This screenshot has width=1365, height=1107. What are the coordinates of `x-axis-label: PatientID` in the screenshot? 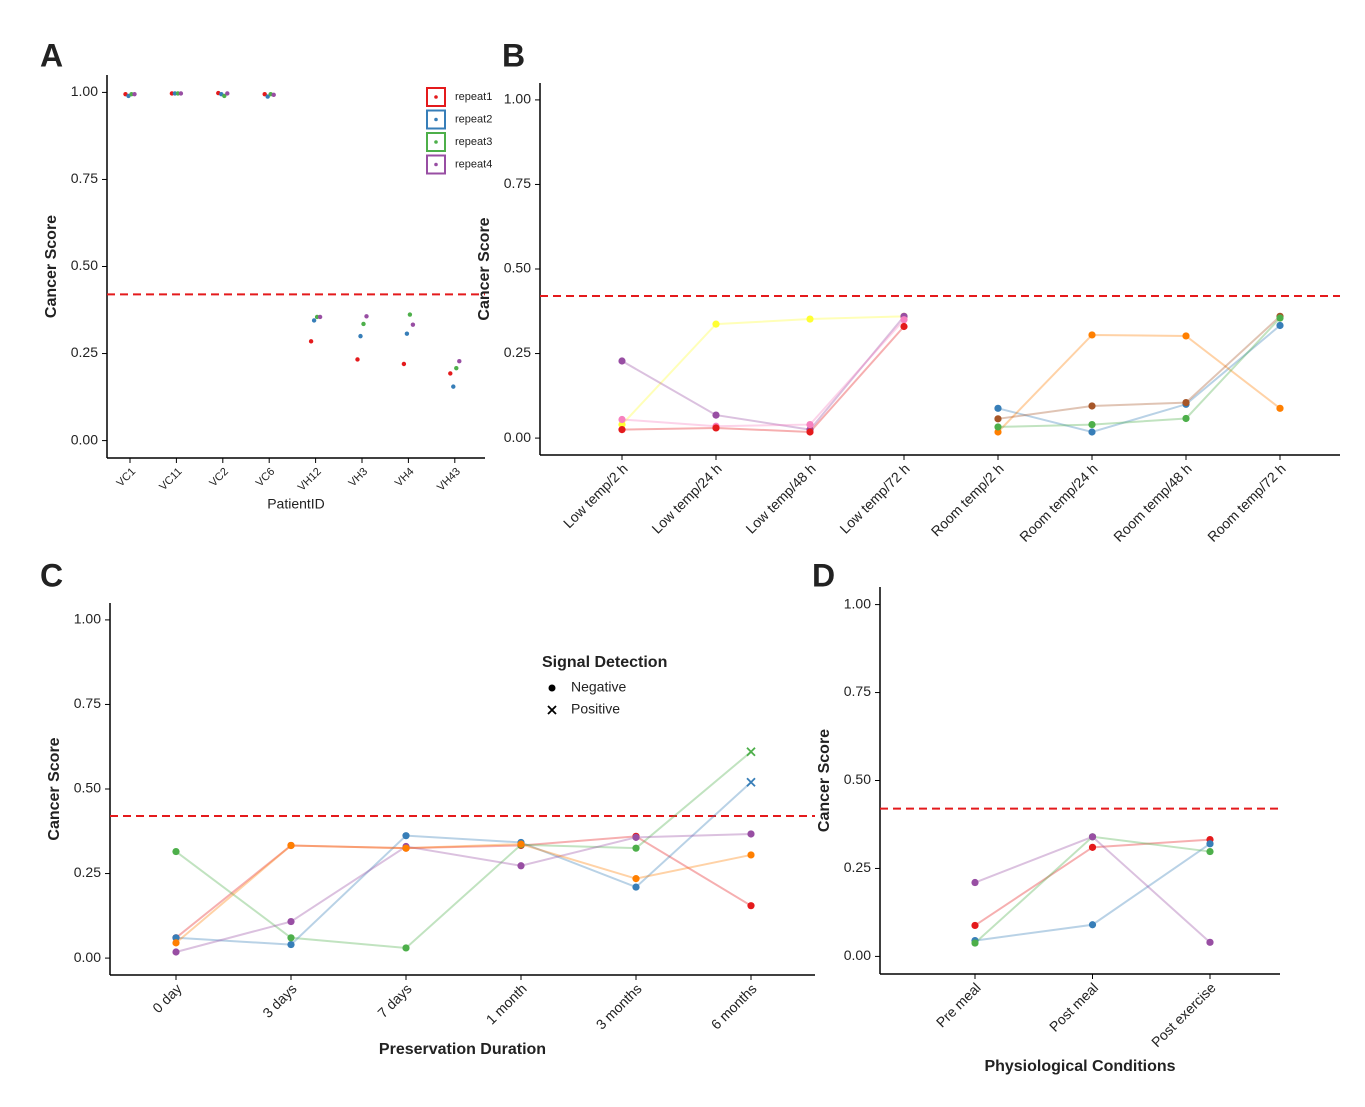 It's located at (296, 504).